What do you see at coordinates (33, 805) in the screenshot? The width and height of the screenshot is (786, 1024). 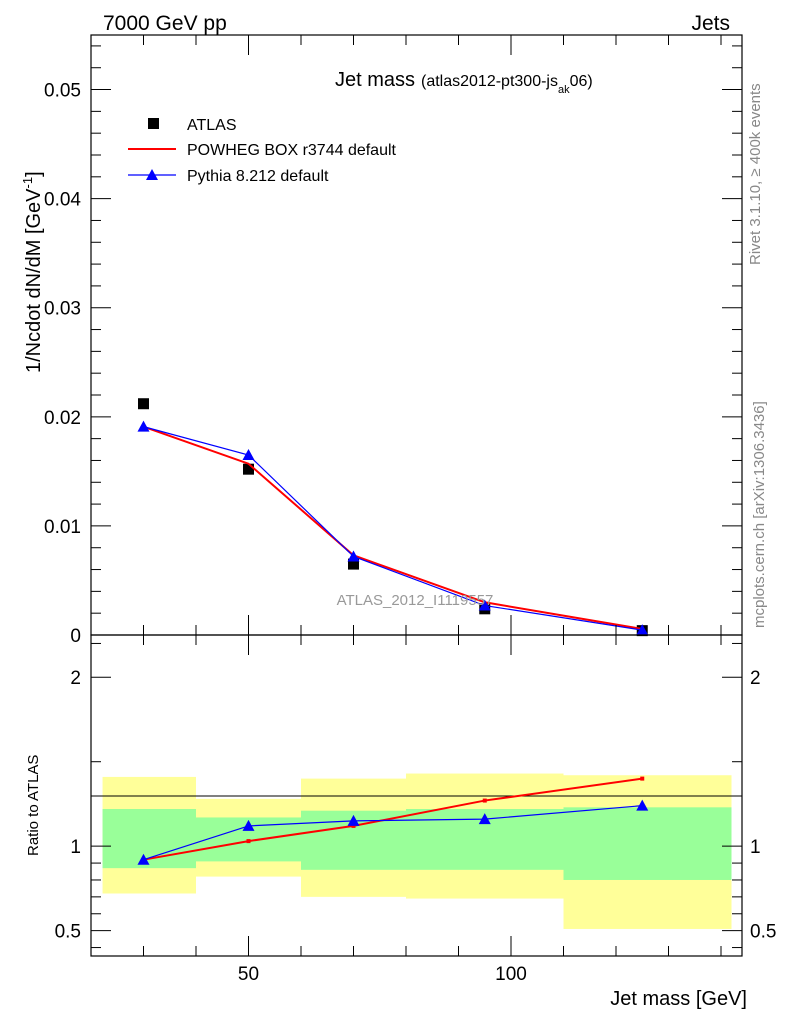 I see `ratio-ylabel: Ratio to ATLAS` at bounding box center [33, 805].